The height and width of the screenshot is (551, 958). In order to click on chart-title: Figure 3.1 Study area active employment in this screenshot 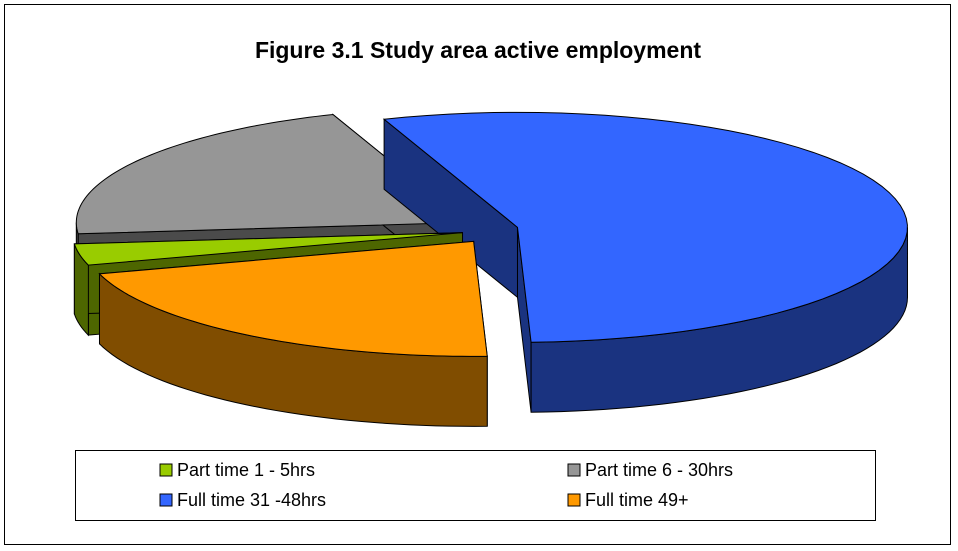, I will do `click(478, 50)`.